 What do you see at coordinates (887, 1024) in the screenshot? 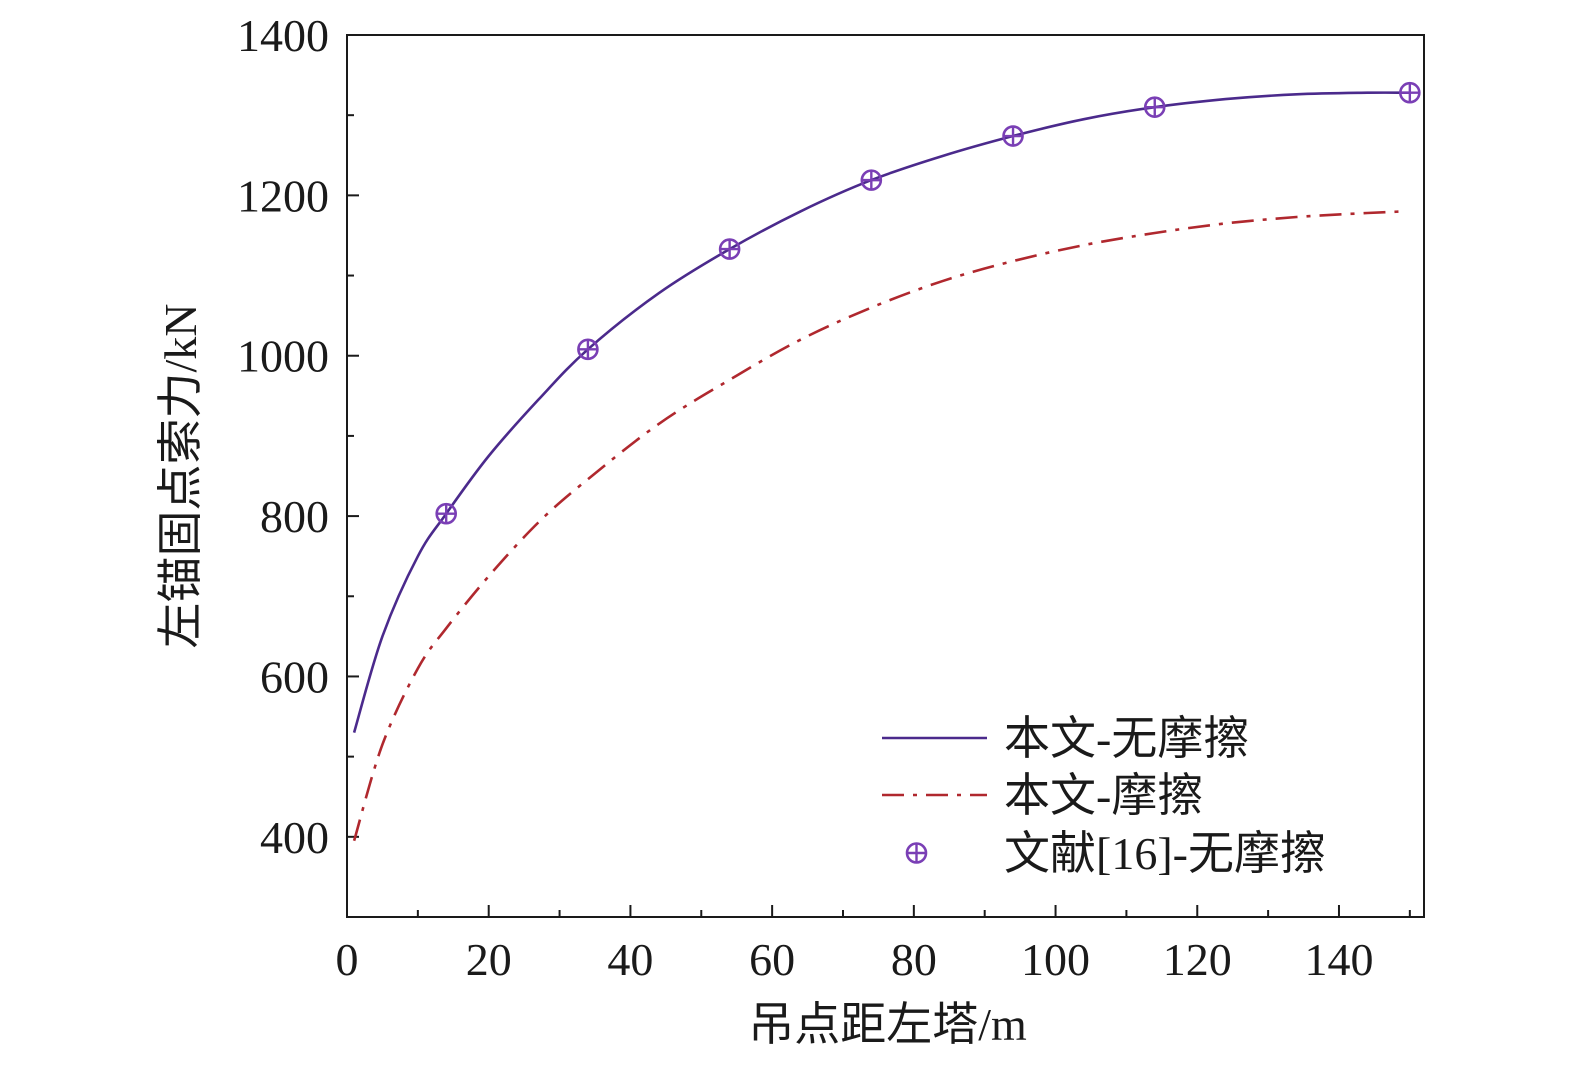
I see `x-axis-title: 吊点距左塔/m` at bounding box center [887, 1024].